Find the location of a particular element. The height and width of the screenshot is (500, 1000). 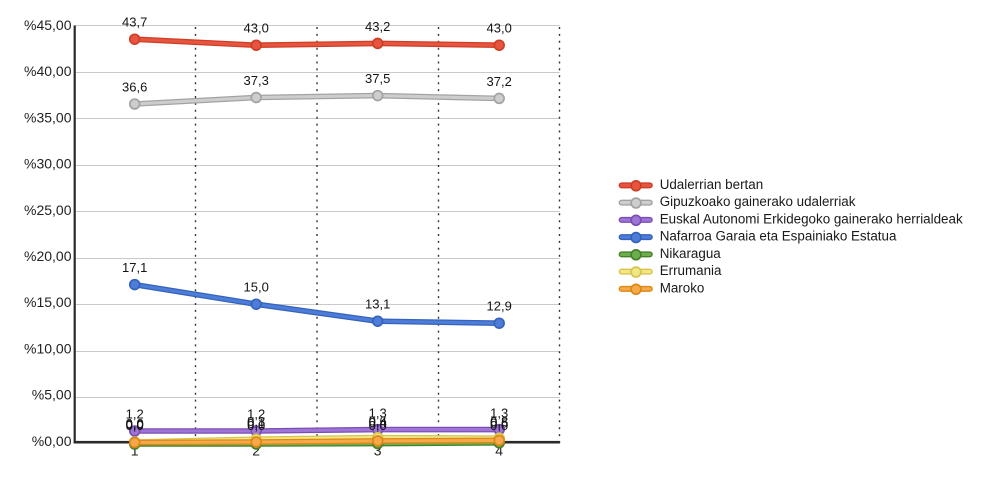

svg-text: 43,2 is located at coordinates (377, 26).